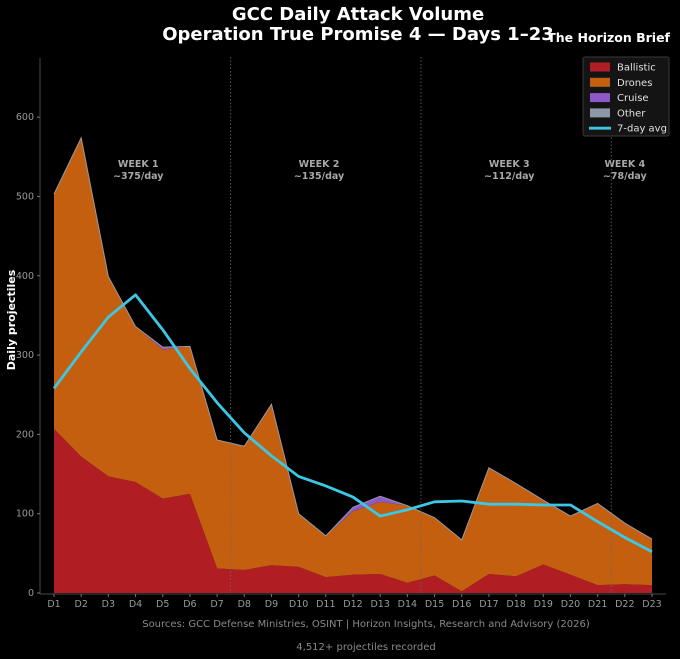 The height and width of the screenshot is (659, 680). What do you see at coordinates (244, 604) in the screenshot?
I see `x-tick-label: D8` at bounding box center [244, 604].